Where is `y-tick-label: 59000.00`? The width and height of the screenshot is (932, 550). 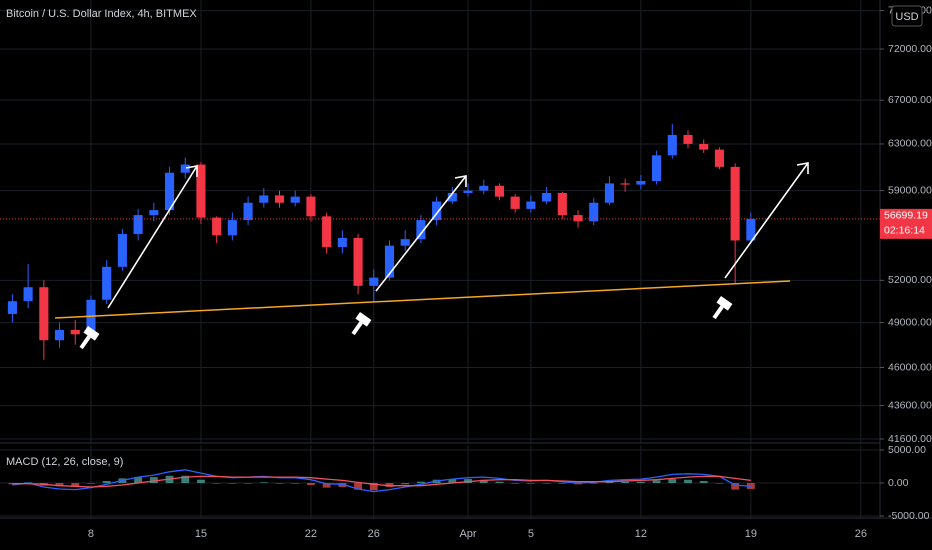 y-tick-label: 59000.00 is located at coordinates (910, 190).